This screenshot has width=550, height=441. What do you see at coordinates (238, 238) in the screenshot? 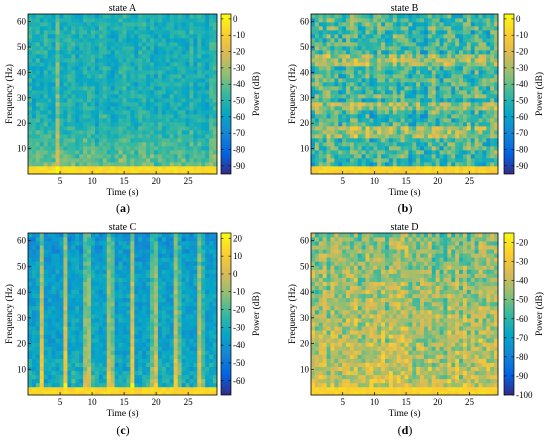
I see `colorbar-tick-label: 20` at bounding box center [238, 238].